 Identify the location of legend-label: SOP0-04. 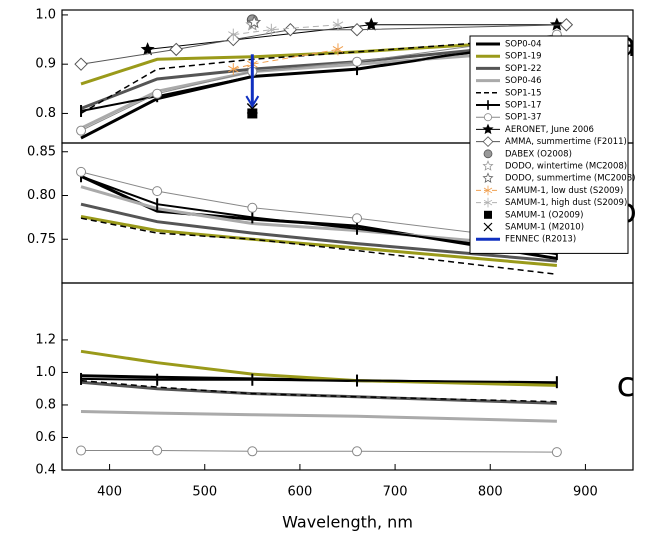
(523, 45).